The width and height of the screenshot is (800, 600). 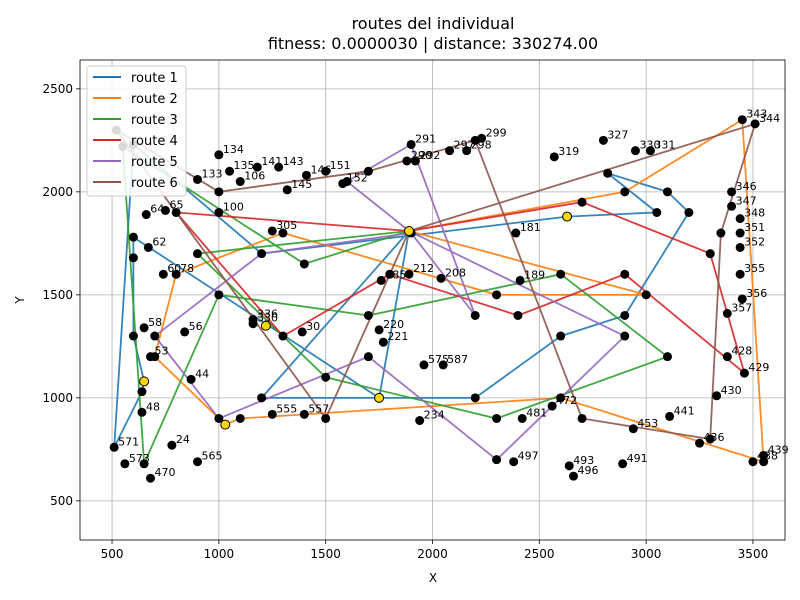 I want to click on node-label: 48, so click(x=153, y=406).